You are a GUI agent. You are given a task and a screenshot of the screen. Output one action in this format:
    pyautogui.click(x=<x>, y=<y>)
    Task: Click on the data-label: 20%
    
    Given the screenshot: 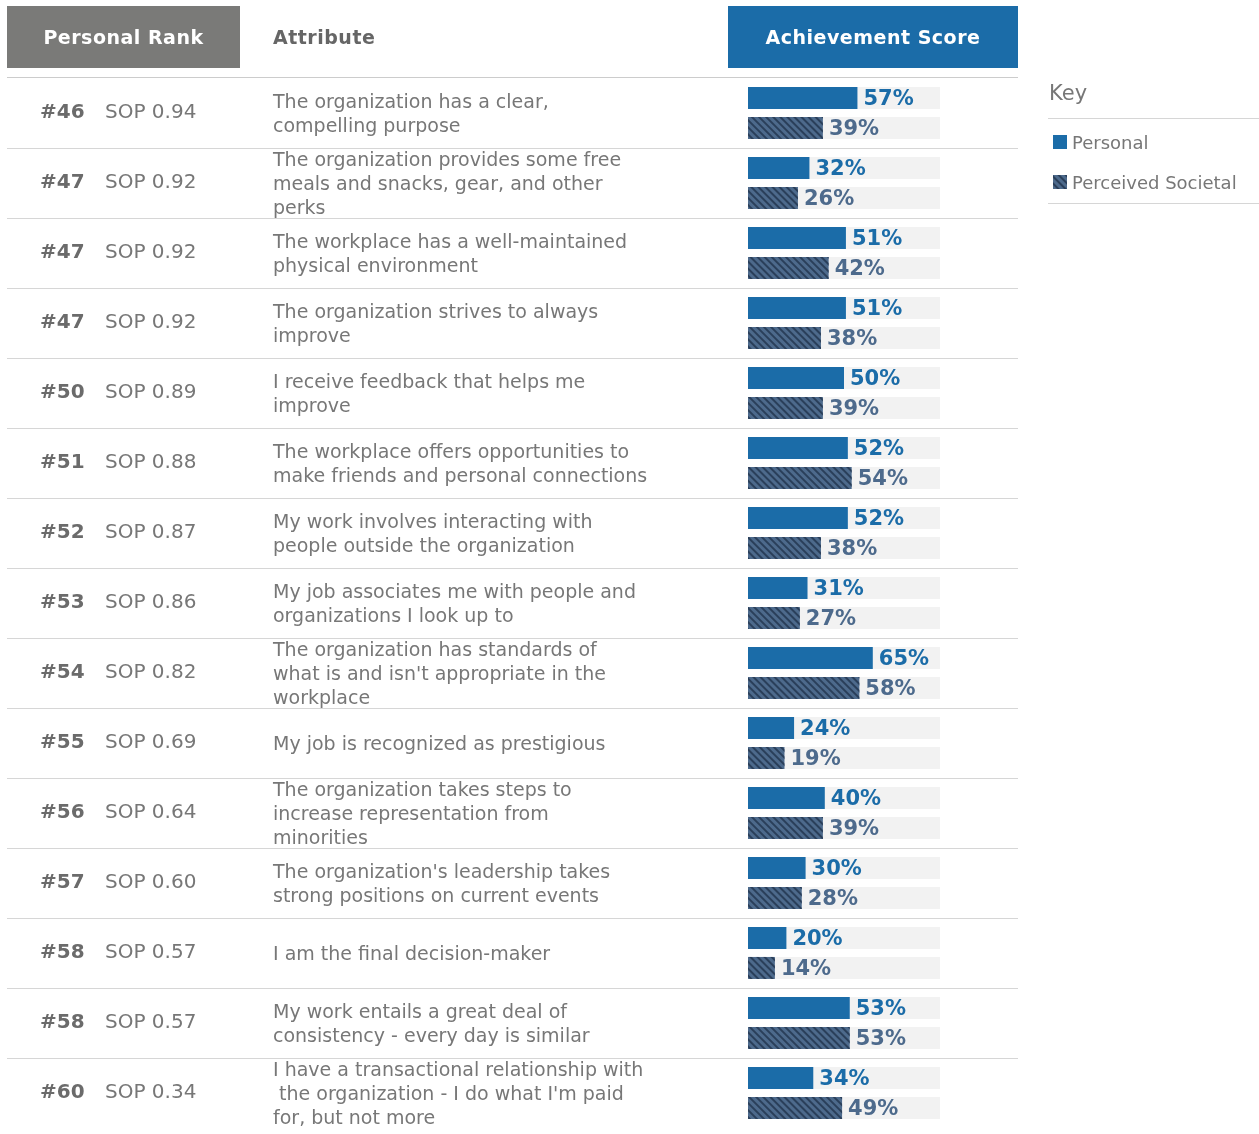 What is the action you would take?
    pyautogui.click(x=817, y=938)
    